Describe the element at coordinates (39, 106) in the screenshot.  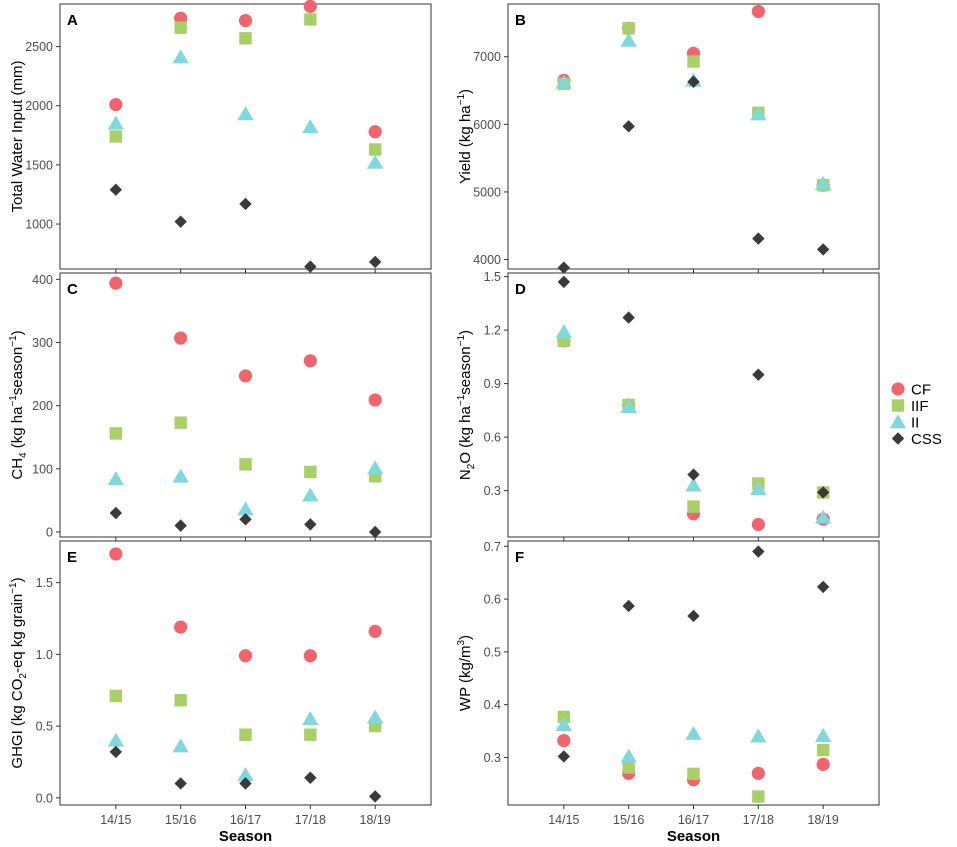
I see `y-tick-label: 2000` at that location.